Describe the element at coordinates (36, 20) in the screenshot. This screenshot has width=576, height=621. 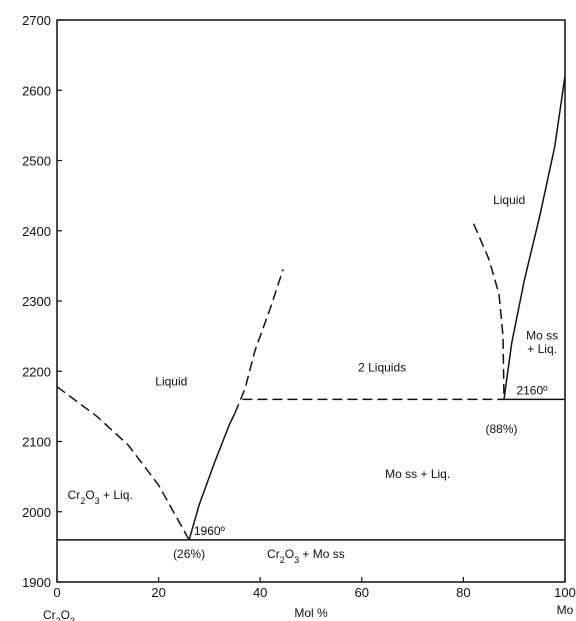
I see `y-tick-label-8: 2700` at that location.